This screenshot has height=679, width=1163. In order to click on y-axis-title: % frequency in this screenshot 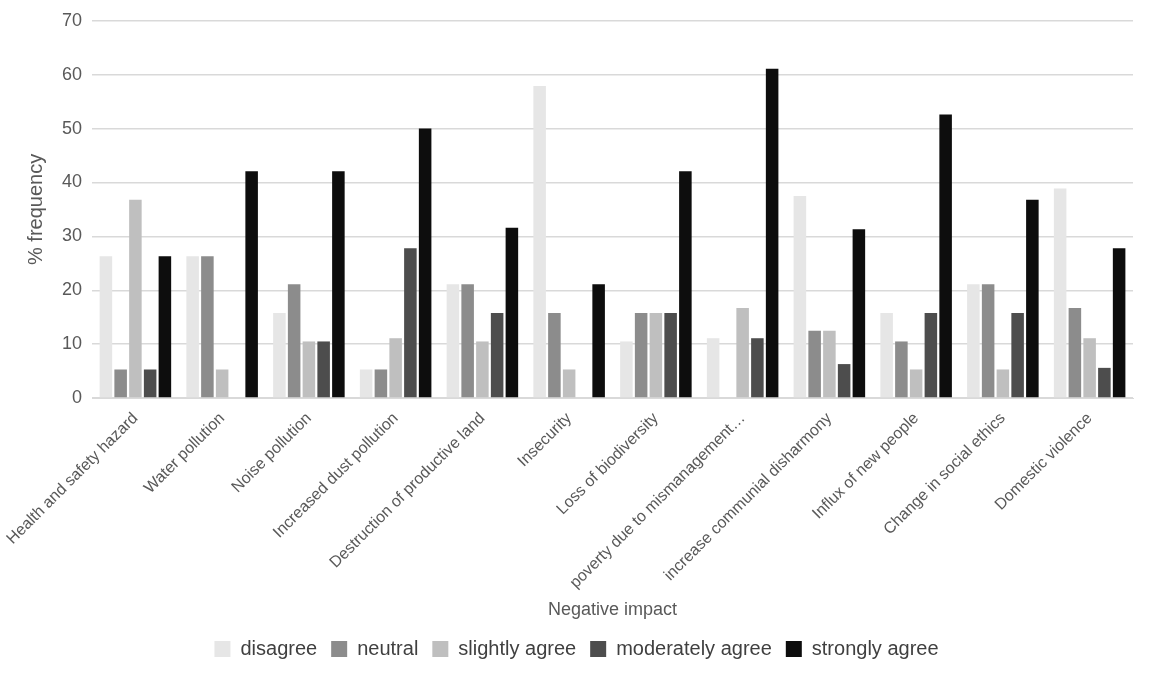, I will do `click(34, 209)`.